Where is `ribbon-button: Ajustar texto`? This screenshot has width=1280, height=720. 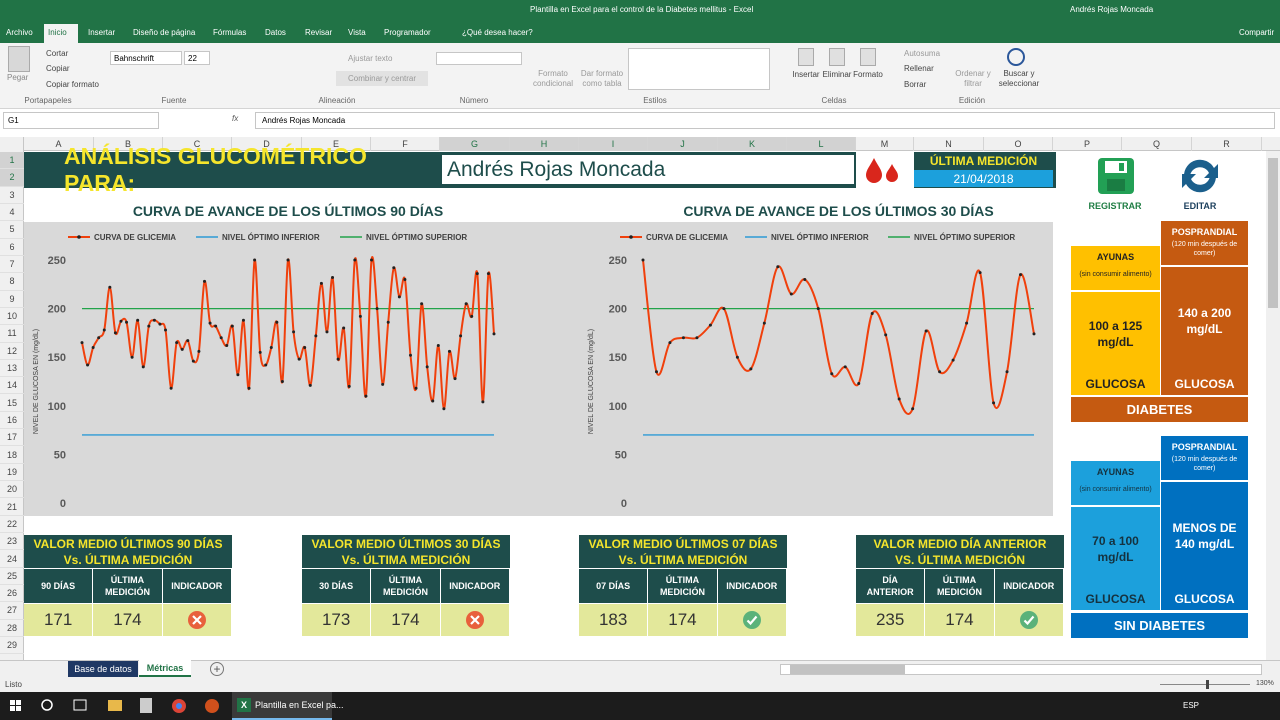
ribbon-button: Ajustar texto is located at coordinates (370, 58).